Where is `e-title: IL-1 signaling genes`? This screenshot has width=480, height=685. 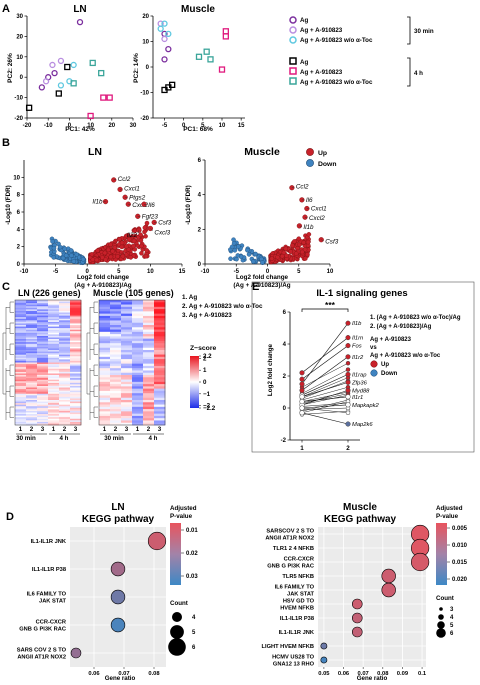 e-title: IL-1 signaling genes is located at coordinates (361, 293).